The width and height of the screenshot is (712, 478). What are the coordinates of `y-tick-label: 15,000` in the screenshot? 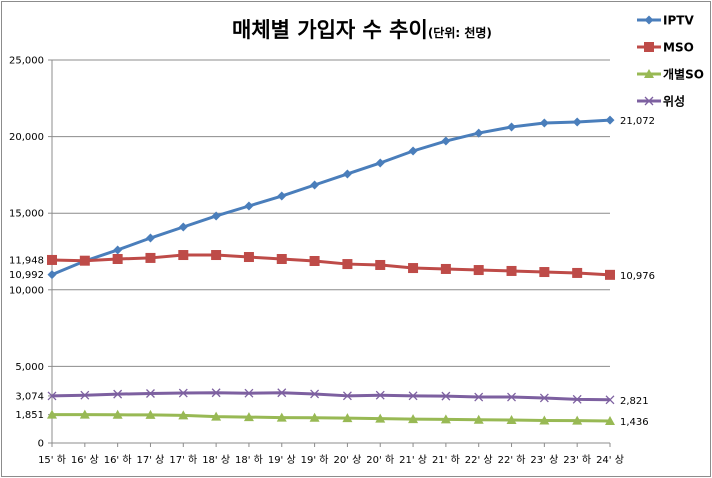 It's located at (26, 214).